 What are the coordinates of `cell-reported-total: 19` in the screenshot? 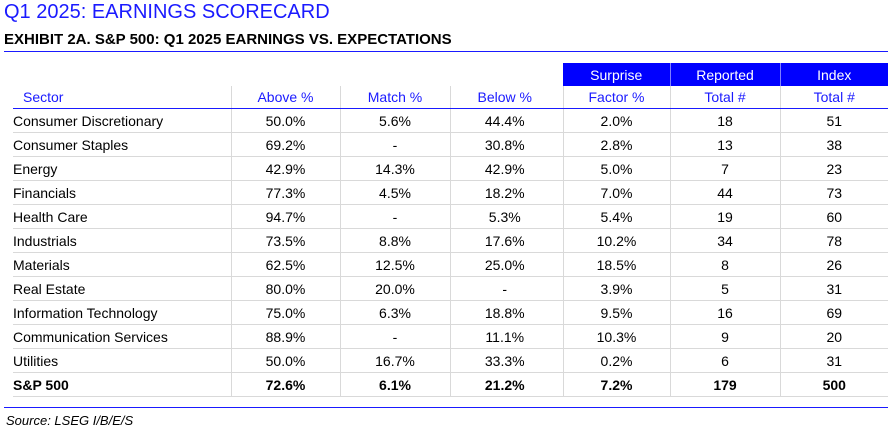 It's located at (724, 216).